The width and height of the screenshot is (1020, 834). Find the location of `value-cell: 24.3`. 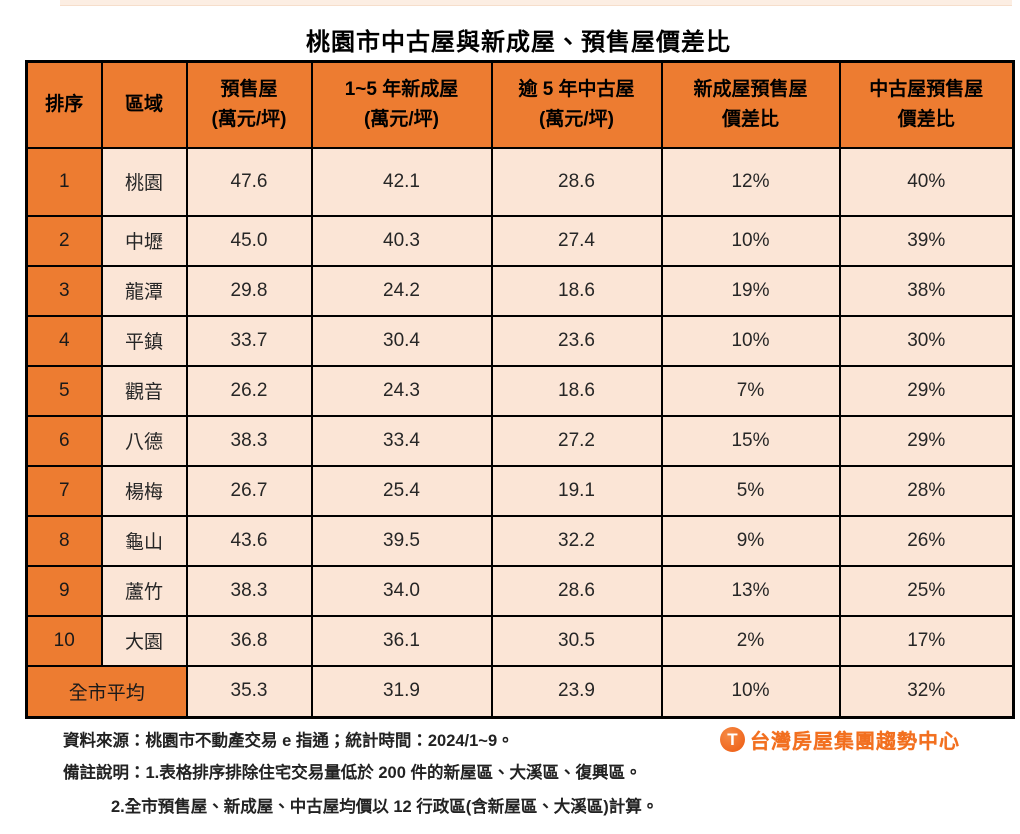

value-cell: 24.3 is located at coordinates (401, 390).